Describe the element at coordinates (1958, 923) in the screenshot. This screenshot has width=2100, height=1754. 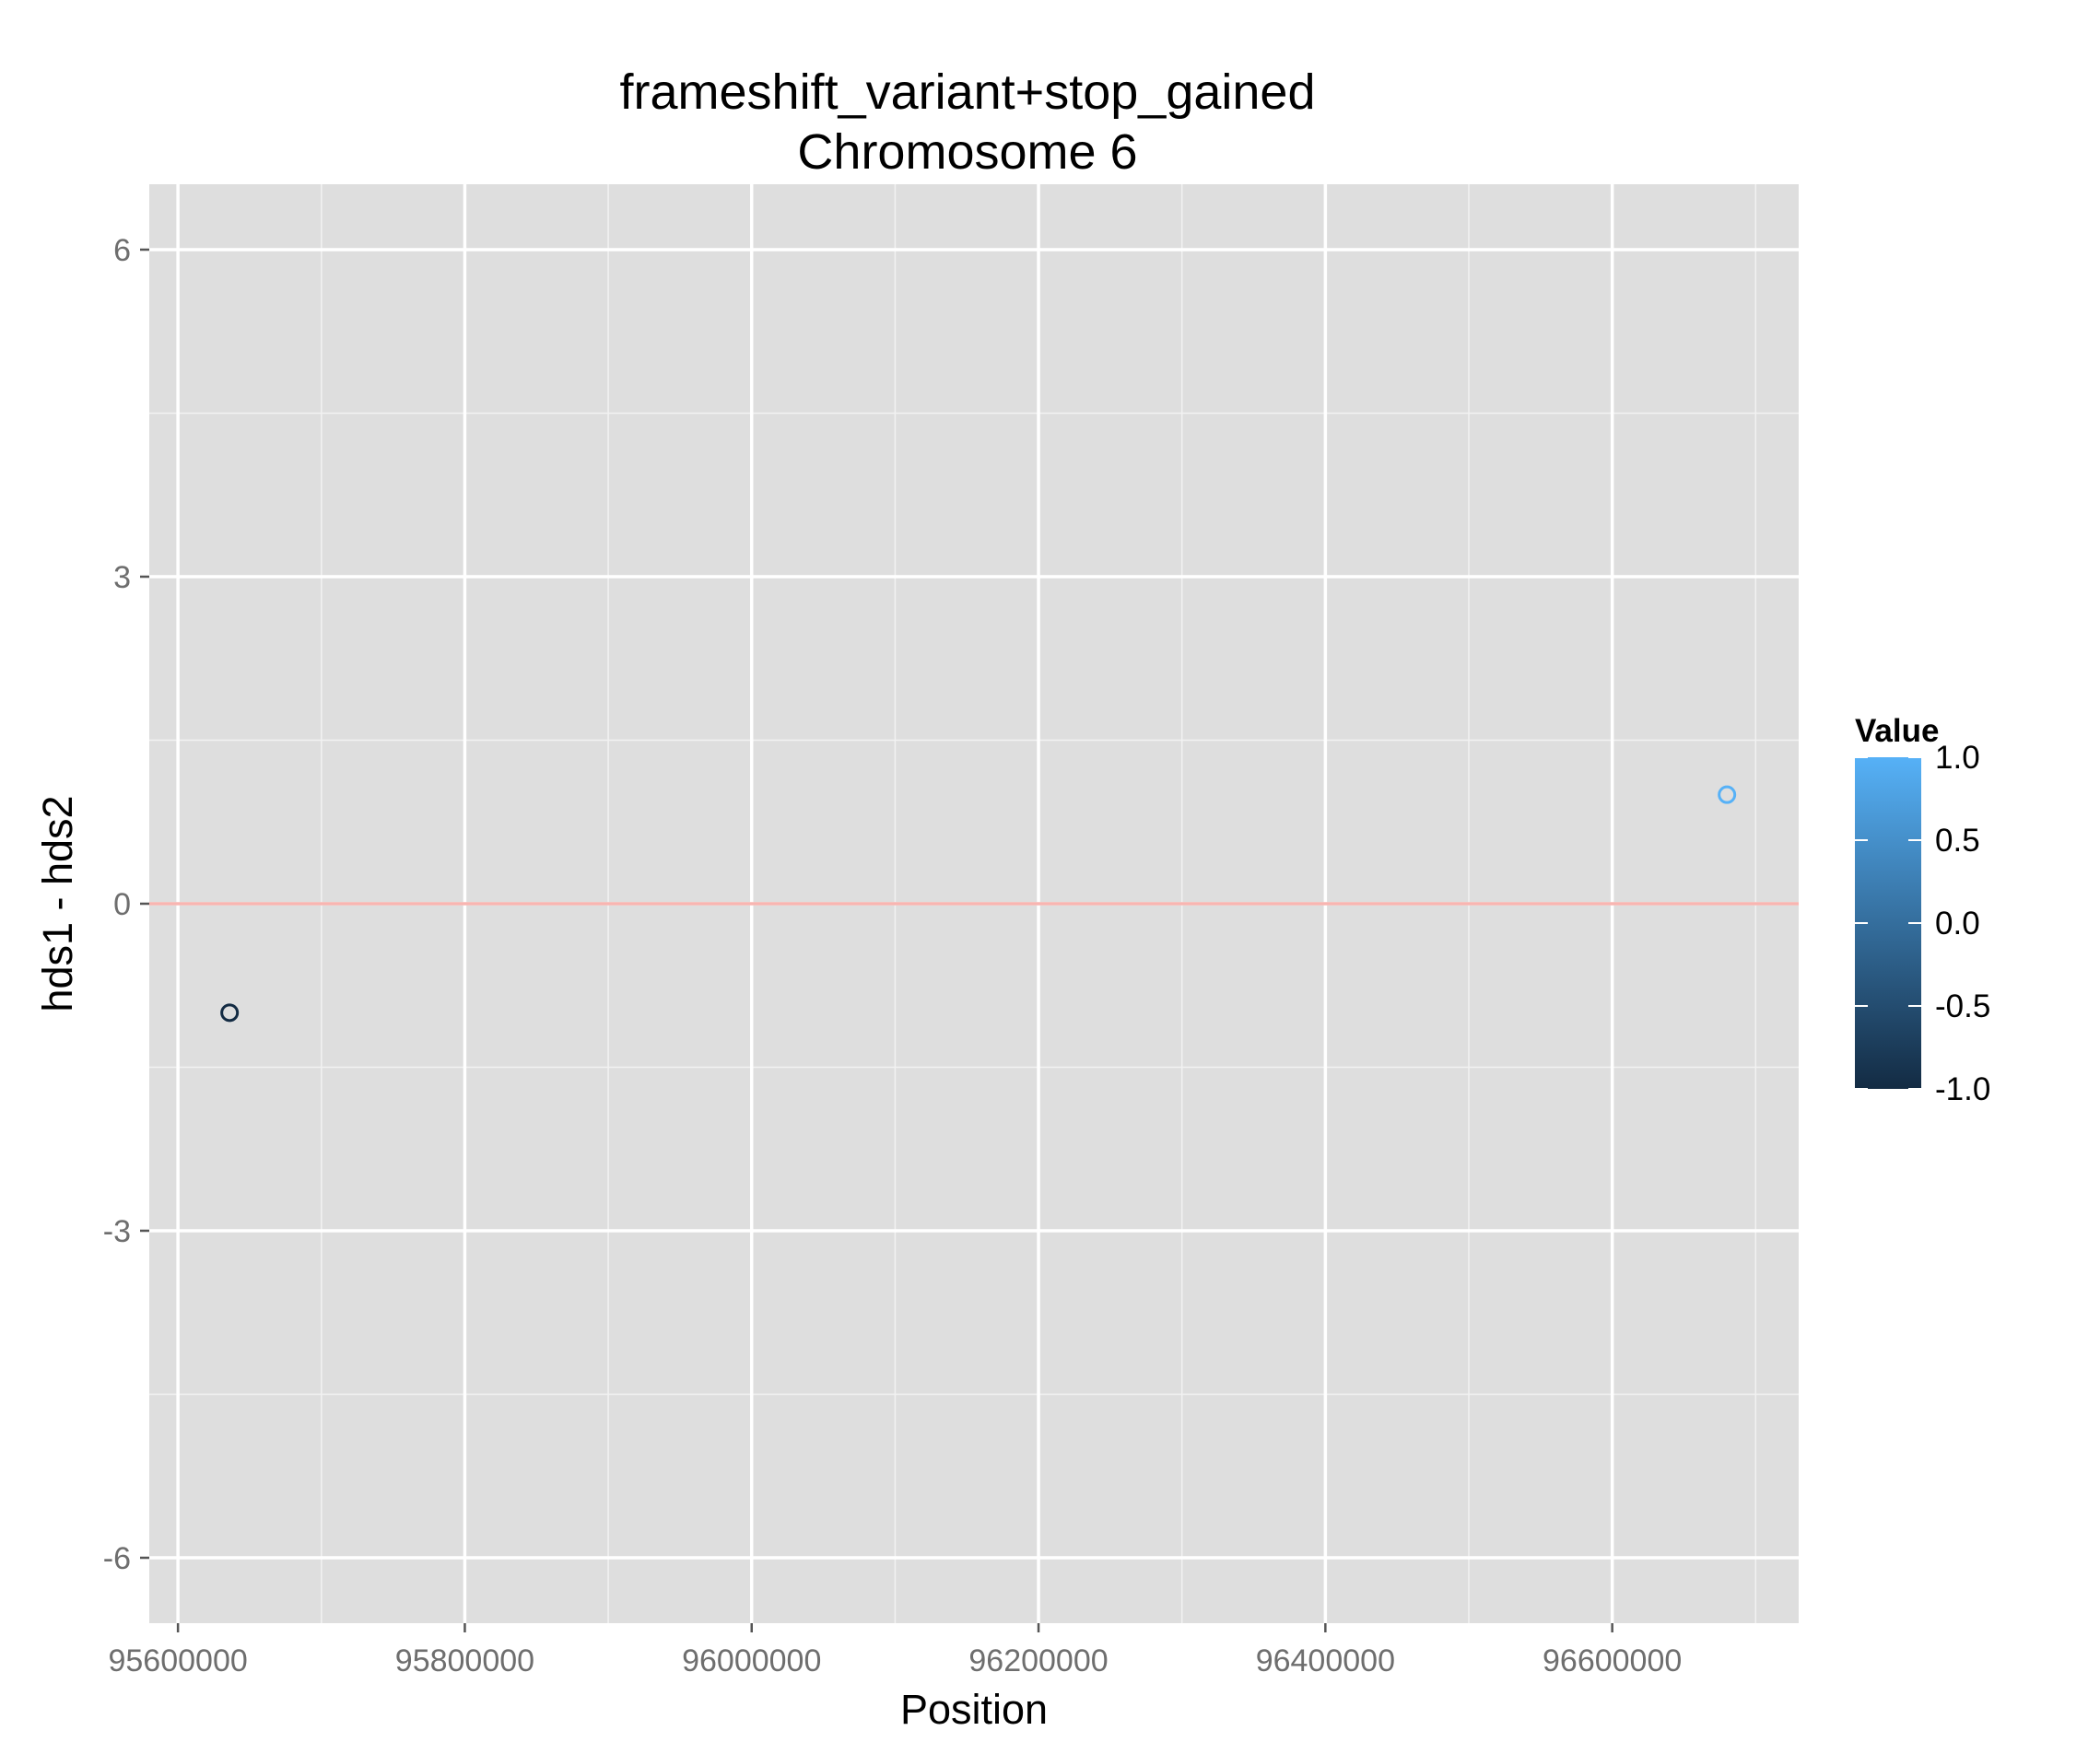
I see `legend-label: 0.0` at that location.